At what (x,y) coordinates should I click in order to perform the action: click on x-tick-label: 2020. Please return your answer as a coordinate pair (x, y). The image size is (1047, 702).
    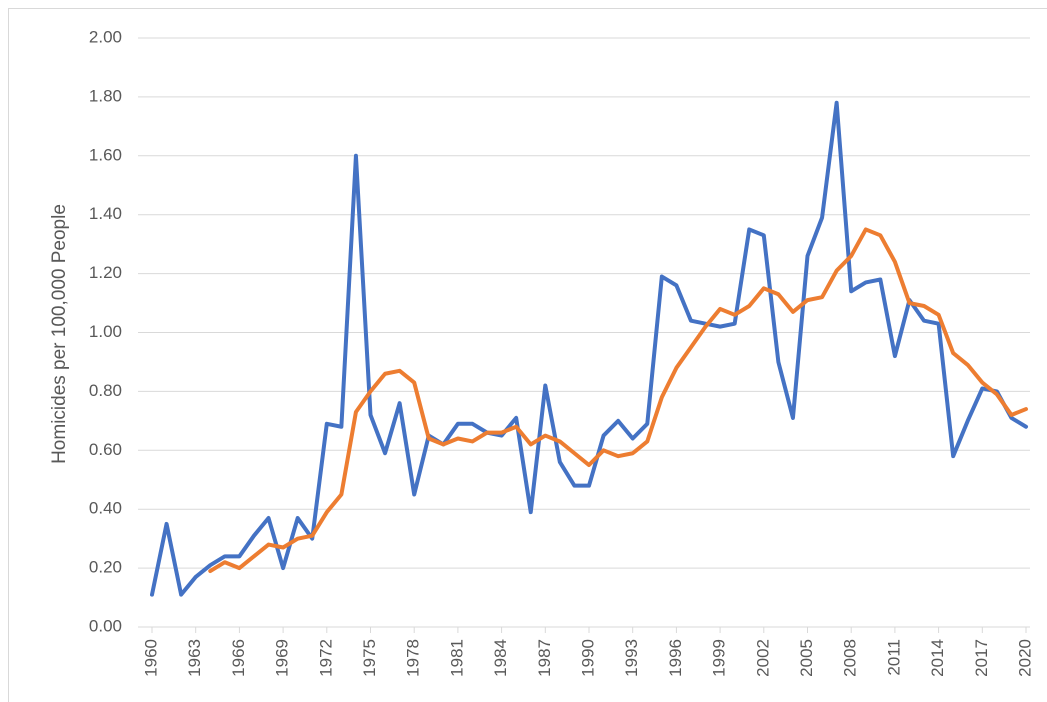
    Looking at the image, I should click on (1024, 658).